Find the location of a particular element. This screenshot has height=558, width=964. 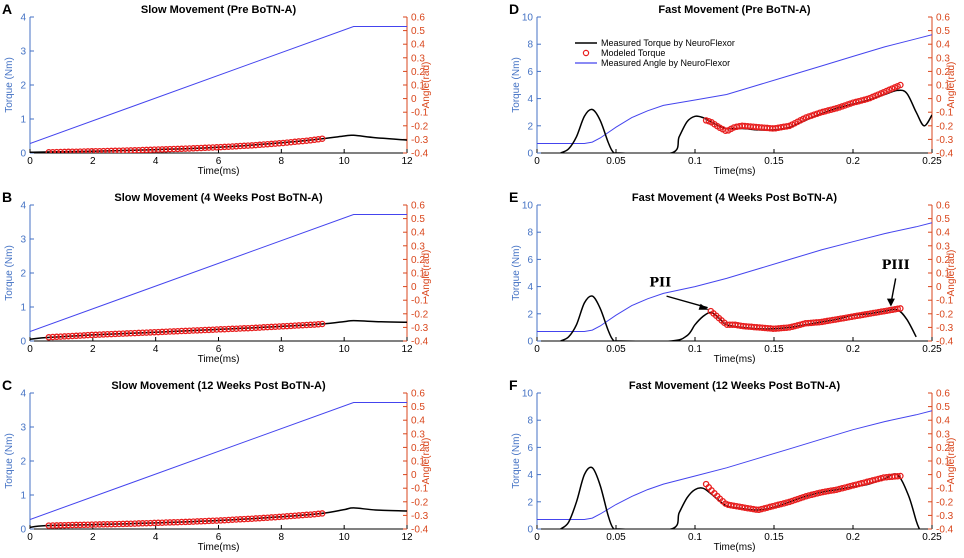

right-tick-label: 0.5 is located at coordinates (418, 31).